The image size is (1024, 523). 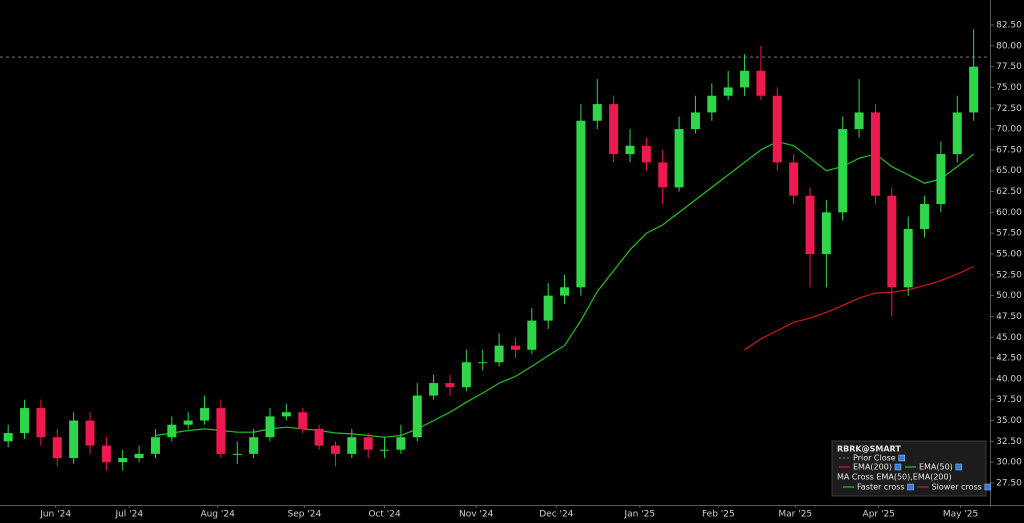 What do you see at coordinates (1009, 275) in the screenshot?
I see `y-tick-label: 52.50` at bounding box center [1009, 275].